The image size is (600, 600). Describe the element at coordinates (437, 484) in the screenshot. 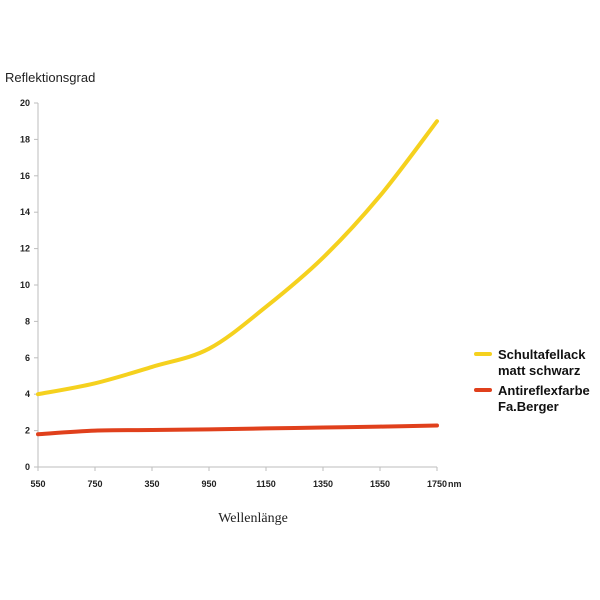

I see `x-tick-label: 1750` at that location.